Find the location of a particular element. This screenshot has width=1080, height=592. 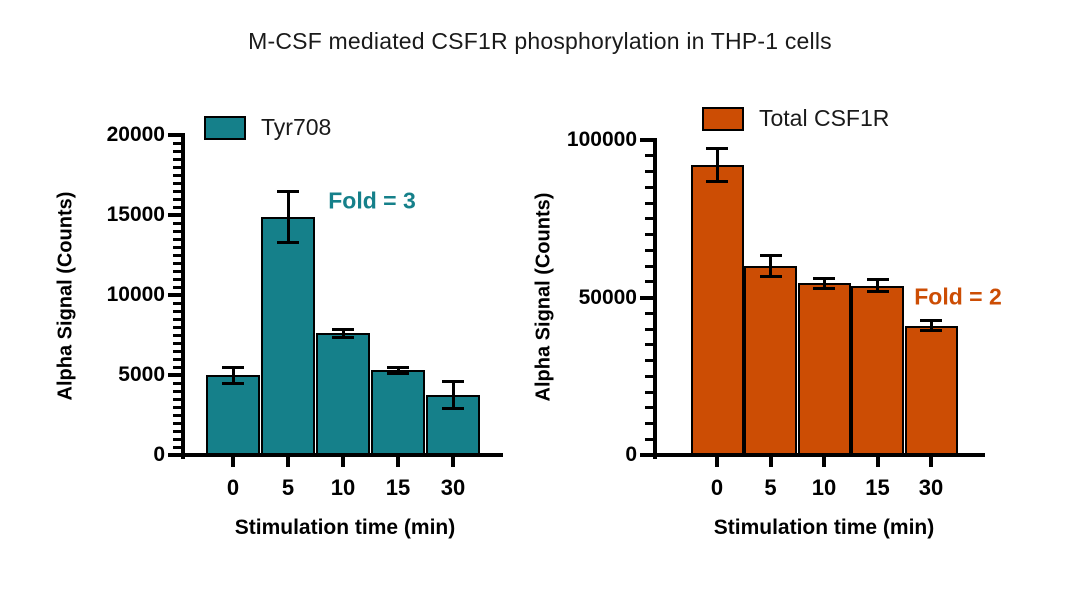

legend-label: Total CSF1R is located at coordinates (824, 118).